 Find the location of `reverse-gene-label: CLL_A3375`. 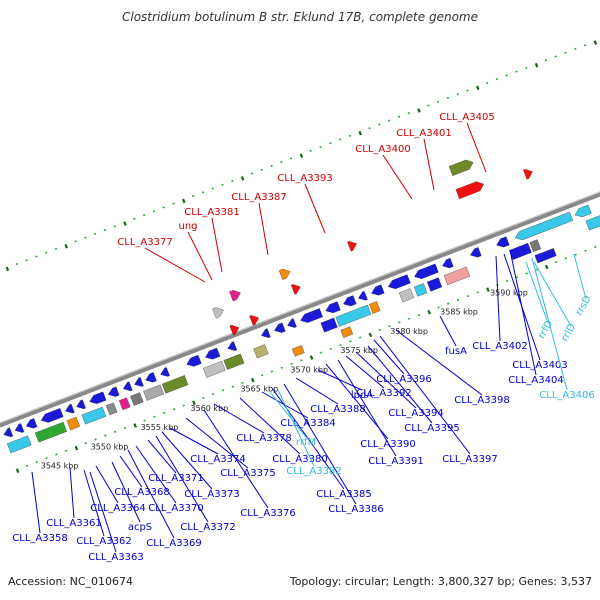

reverse-gene-label: CLL_A3375 is located at coordinates (247, 473).